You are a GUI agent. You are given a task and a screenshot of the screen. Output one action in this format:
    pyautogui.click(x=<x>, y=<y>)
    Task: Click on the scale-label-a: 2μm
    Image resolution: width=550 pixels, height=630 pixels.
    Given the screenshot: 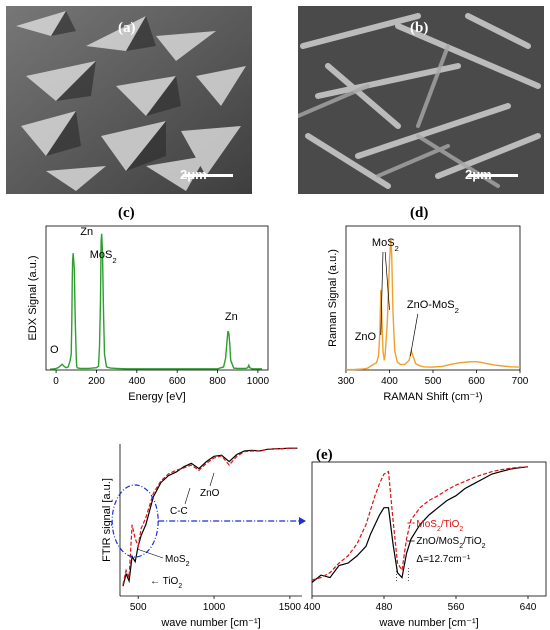 What is the action you would take?
    pyautogui.click(x=193, y=174)
    